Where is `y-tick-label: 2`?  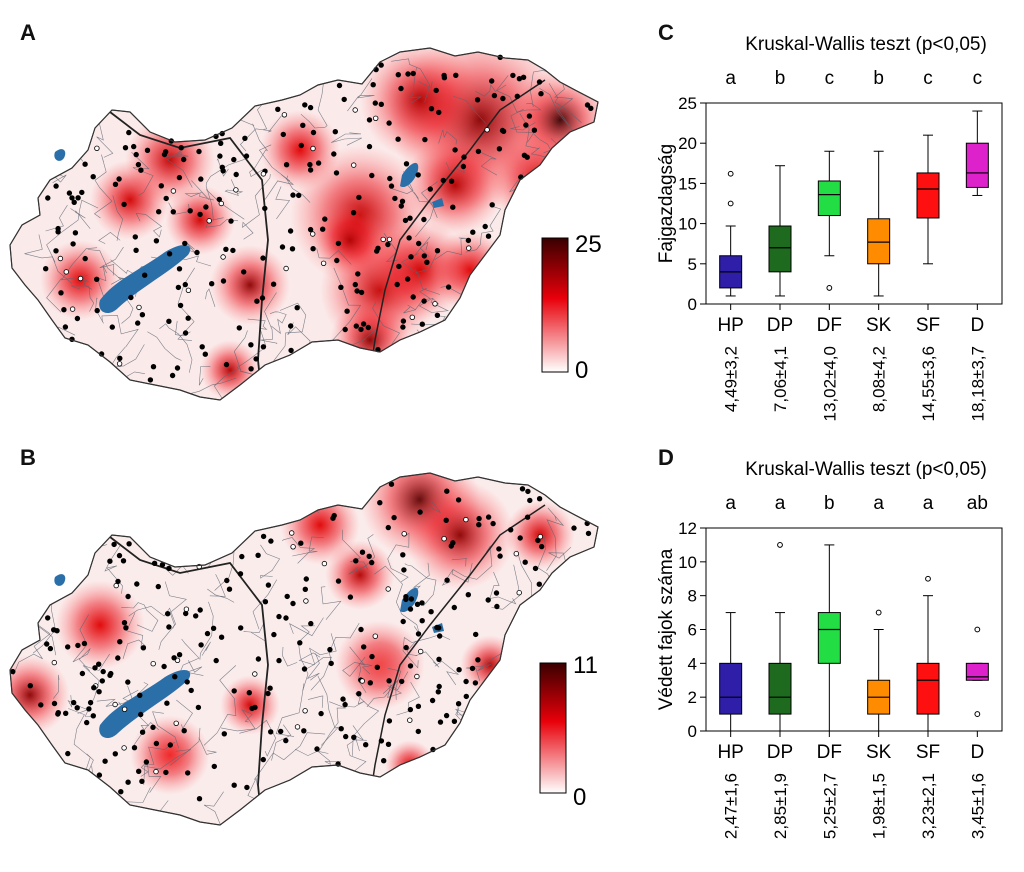
y-tick-label: 2 is located at coordinates (692, 697).